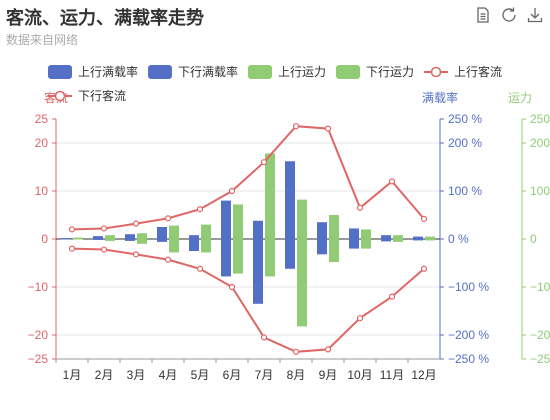  What do you see at coordinates (38, 287) in the screenshot?
I see `left-axis-tick-label: −10` at bounding box center [38, 287].